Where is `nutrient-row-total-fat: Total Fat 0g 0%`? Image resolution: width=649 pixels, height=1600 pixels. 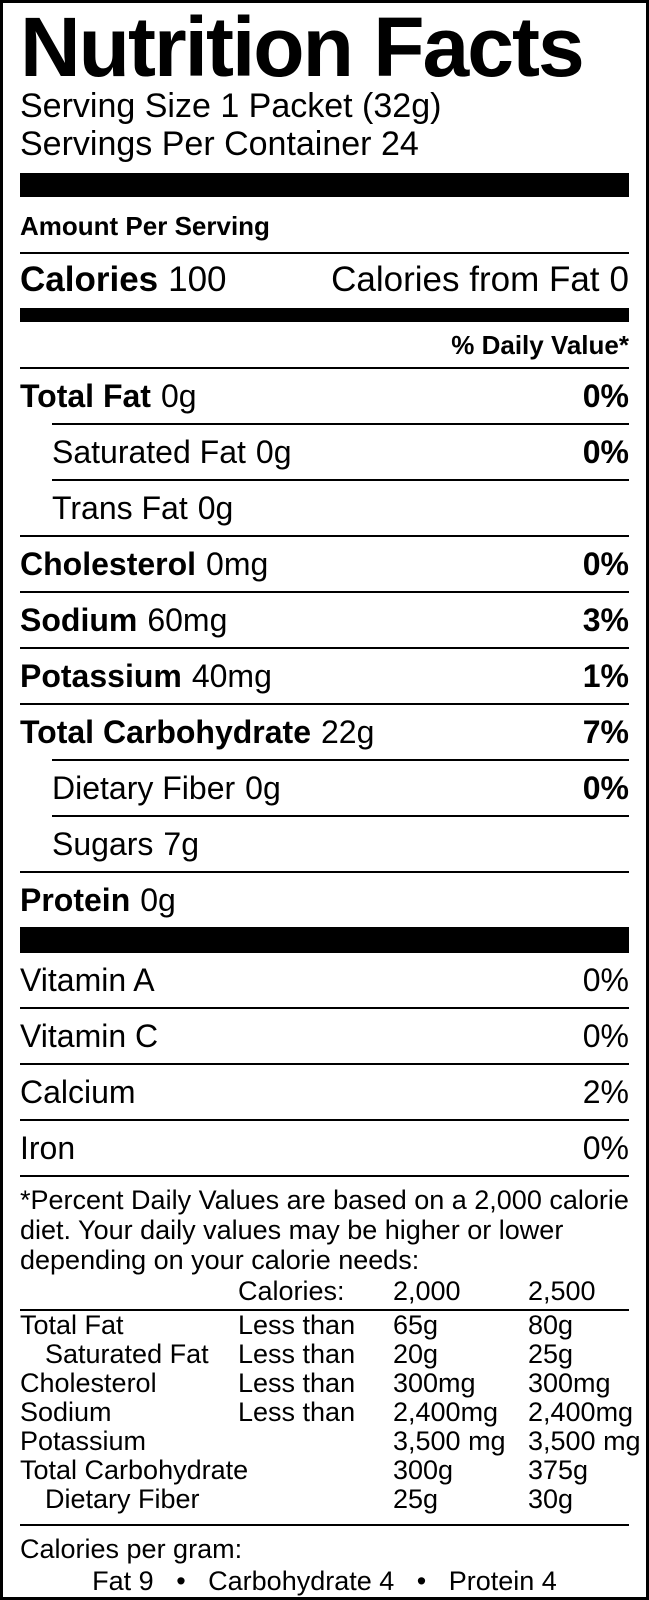 nutrient-row-total-fat: Total Fat 0g 0% is located at coordinates (324, 395).